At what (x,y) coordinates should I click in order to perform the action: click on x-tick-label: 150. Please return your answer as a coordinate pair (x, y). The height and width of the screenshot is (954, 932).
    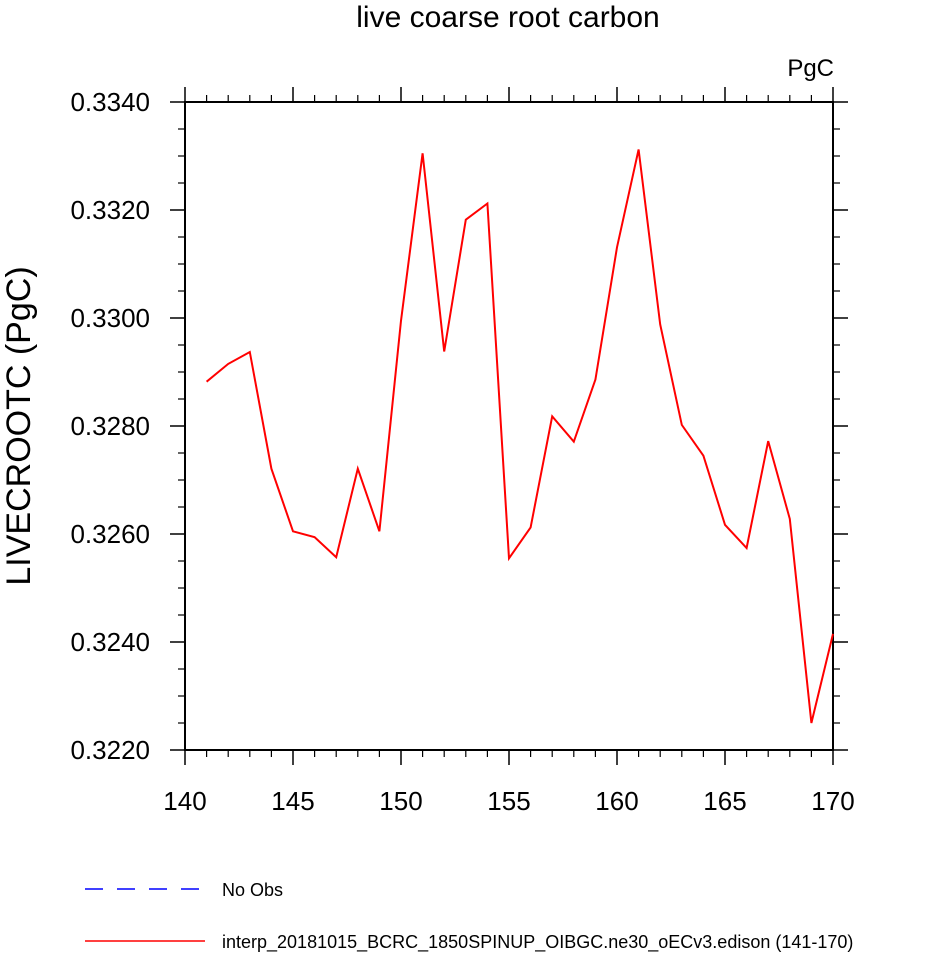
    Looking at the image, I should click on (400, 801).